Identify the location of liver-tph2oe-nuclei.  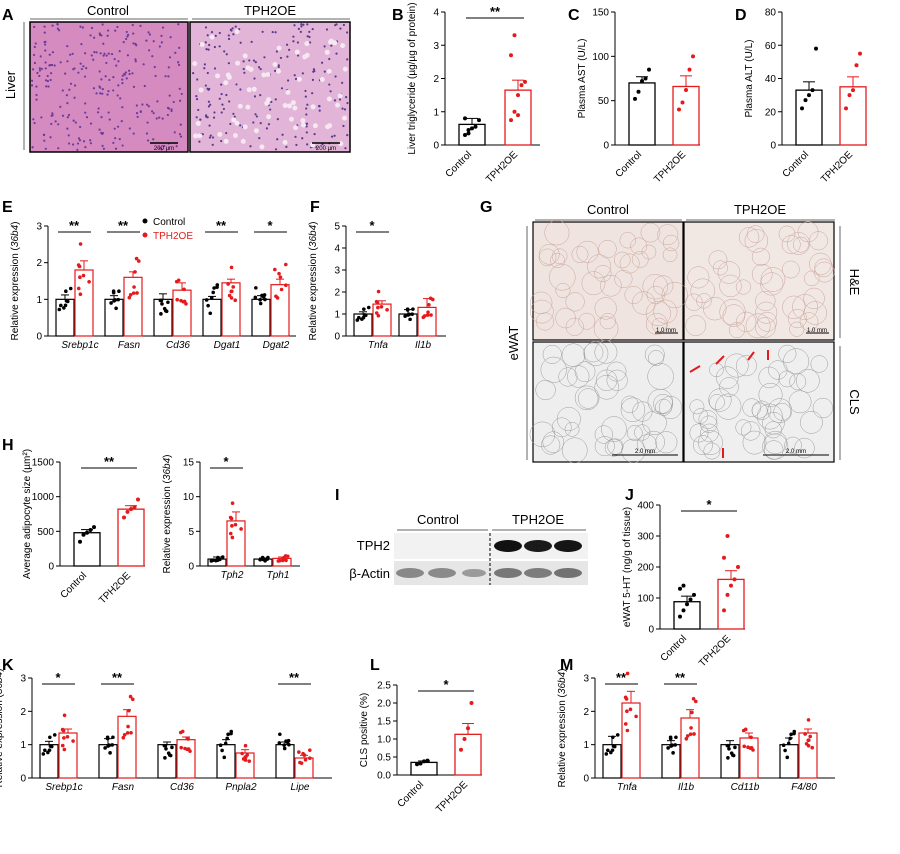
(270, 87).